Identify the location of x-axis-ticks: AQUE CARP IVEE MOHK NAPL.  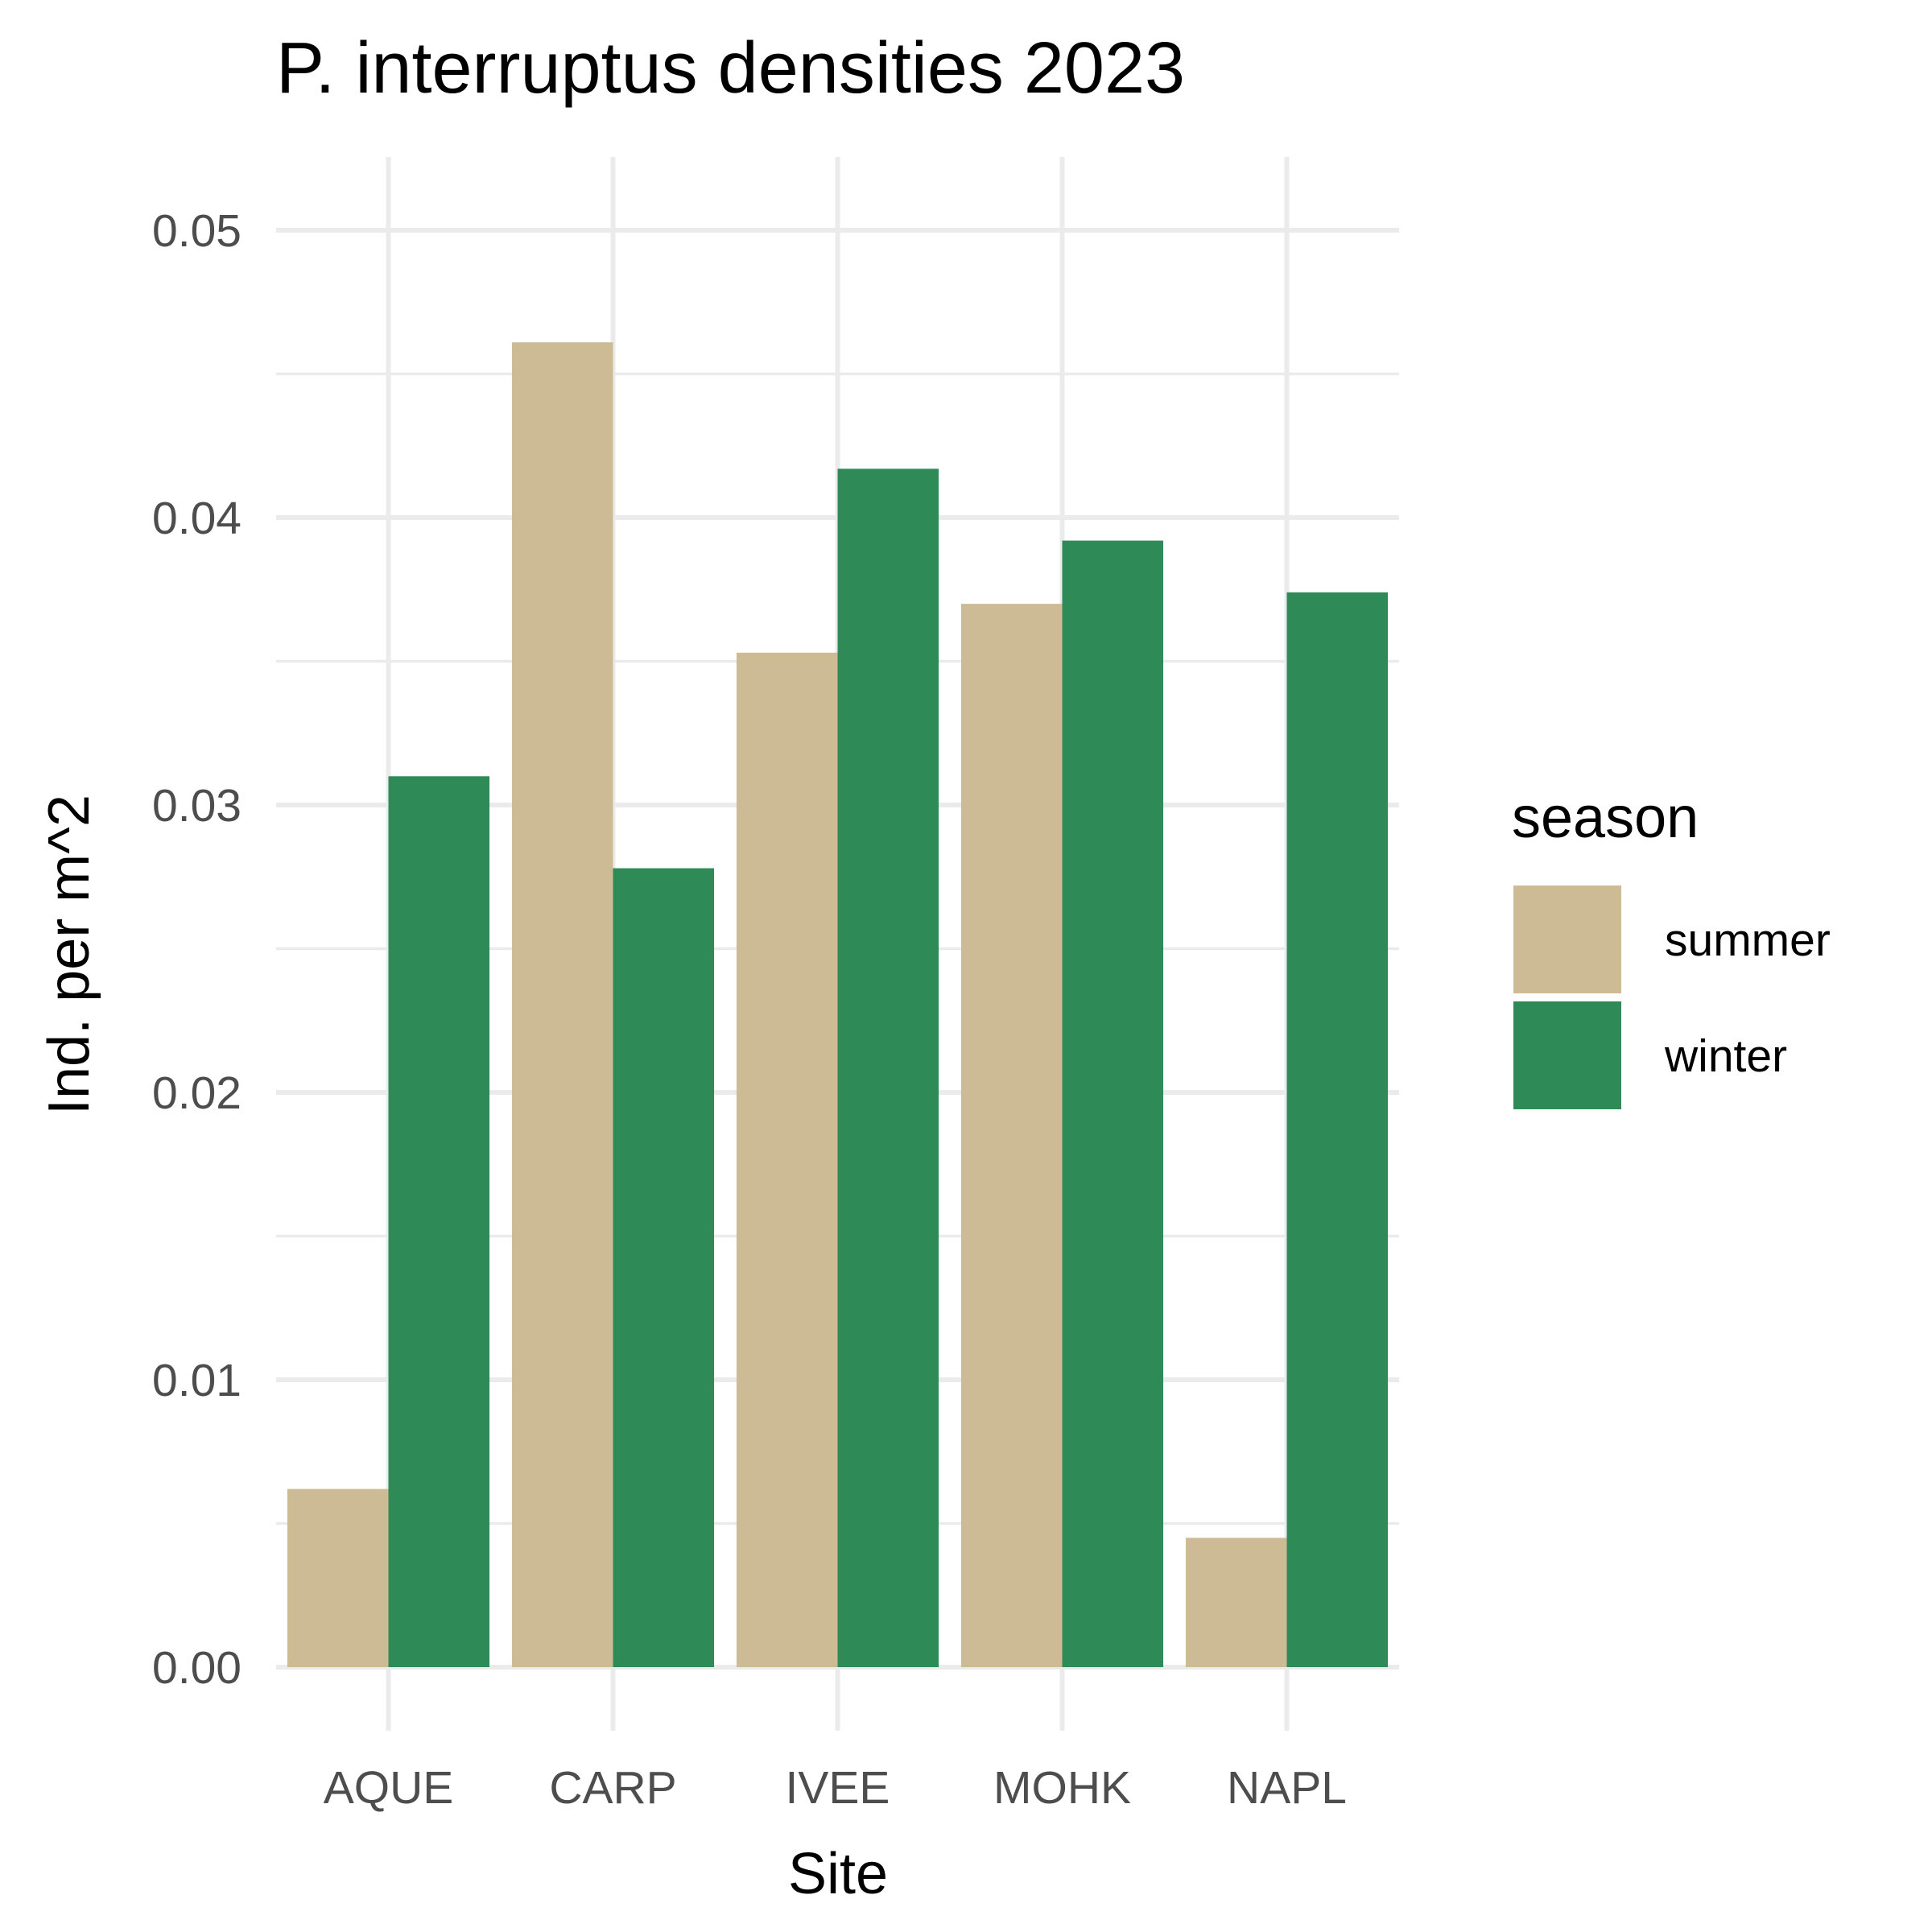
(835, 1788).